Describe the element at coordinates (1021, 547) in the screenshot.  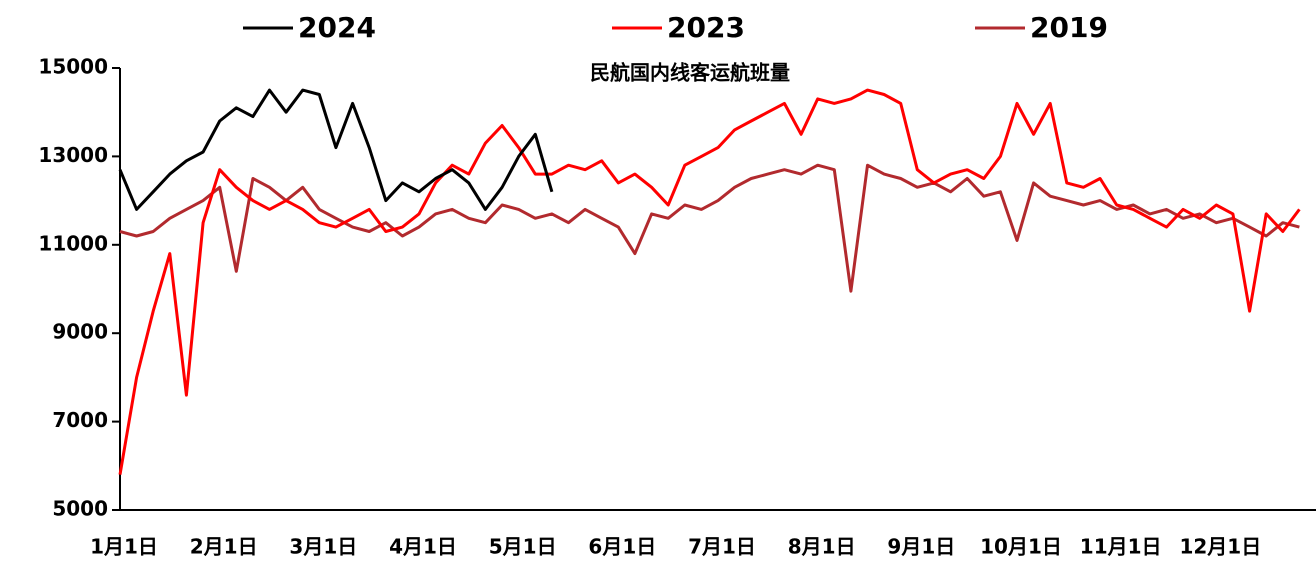
I see `x-tick-label: 10月1日` at that location.